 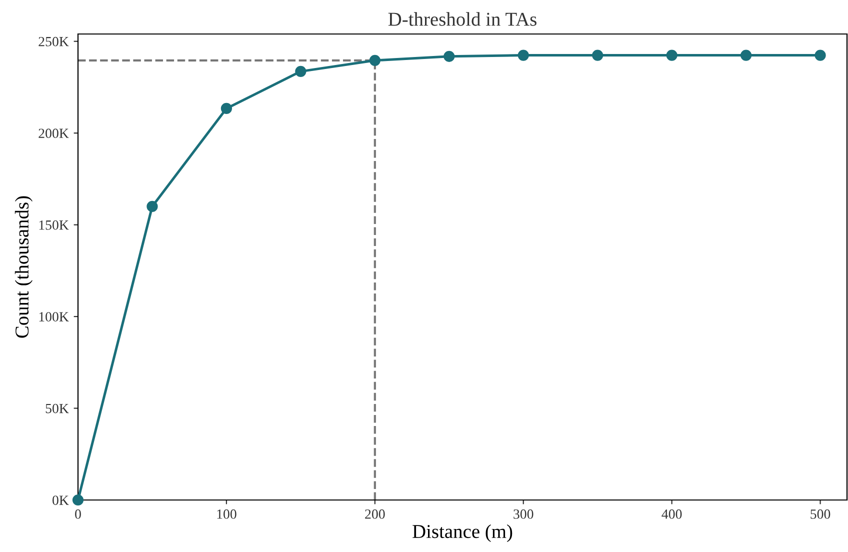 What do you see at coordinates (672, 514) in the screenshot?
I see `x-tick-label: 400` at bounding box center [672, 514].